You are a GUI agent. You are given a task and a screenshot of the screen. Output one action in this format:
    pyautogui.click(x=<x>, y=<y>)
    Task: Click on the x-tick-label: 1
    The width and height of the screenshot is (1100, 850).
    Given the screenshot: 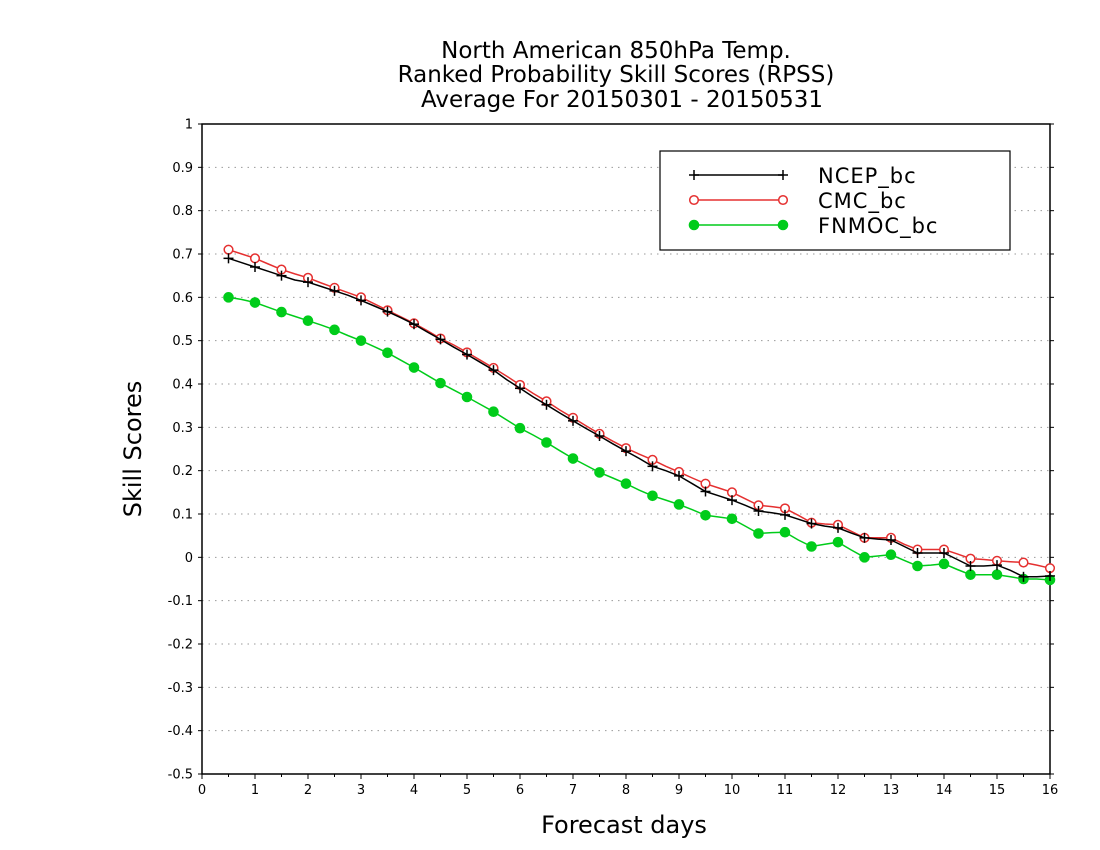 What is the action you would take?
    pyautogui.click(x=255, y=790)
    